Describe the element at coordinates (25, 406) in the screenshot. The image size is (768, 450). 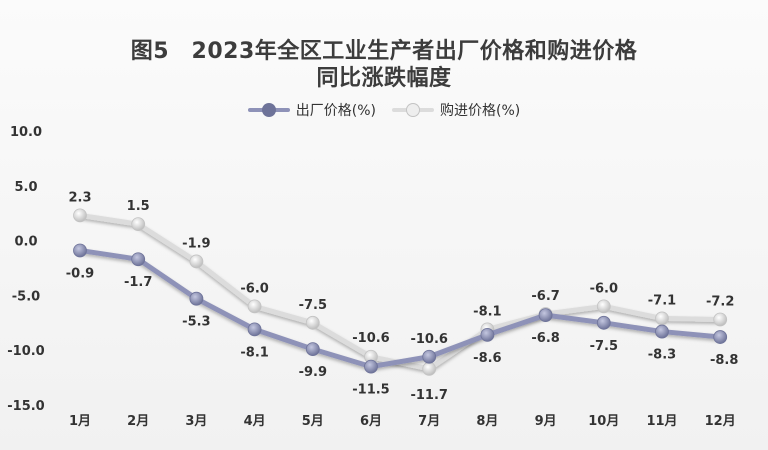
I see `y-tick-label: -15.0` at that location.